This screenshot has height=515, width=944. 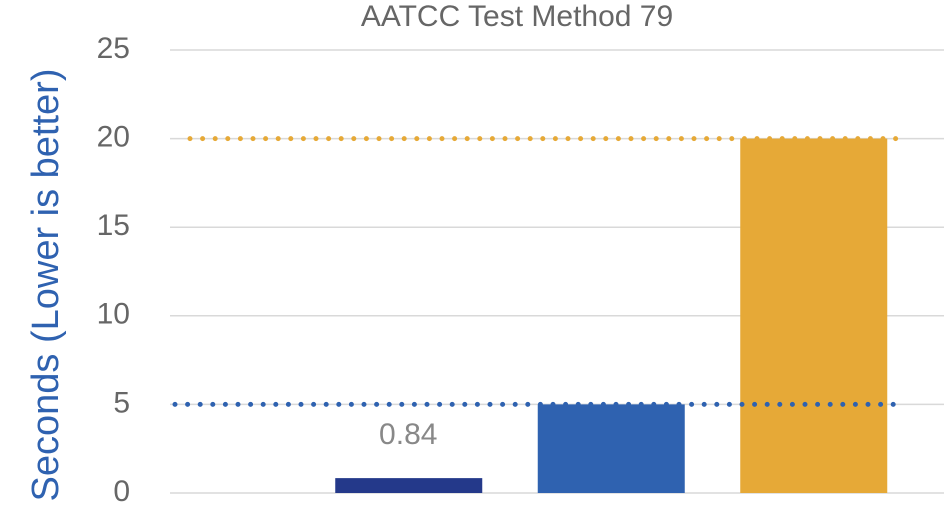 What do you see at coordinates (113, 48) in the screenshot?
I see `y-tick-label: 25` at bounding box center [113, 48].